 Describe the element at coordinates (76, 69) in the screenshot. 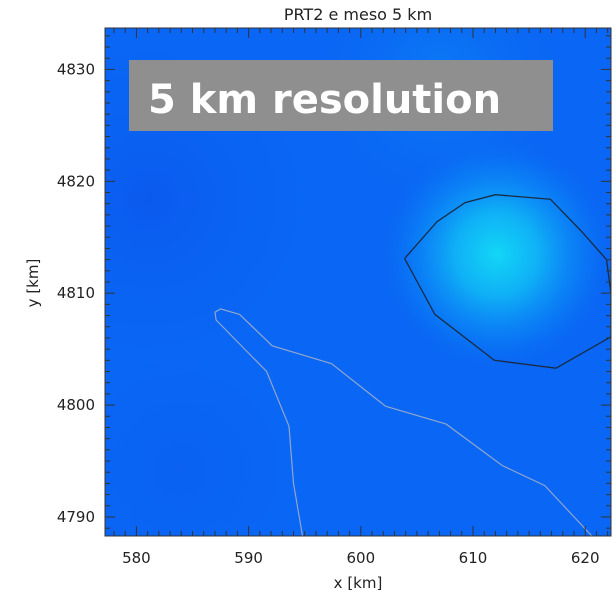

I see `y-tick-label: 4830` at that location.